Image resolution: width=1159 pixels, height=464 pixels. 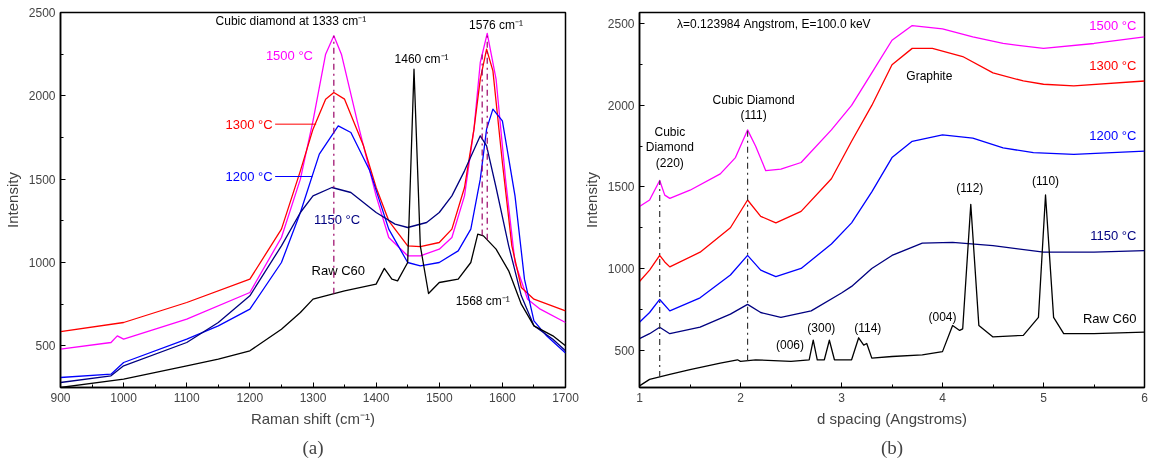 I want to click on x-tick-label: 1200, so click(x=250, y=397).